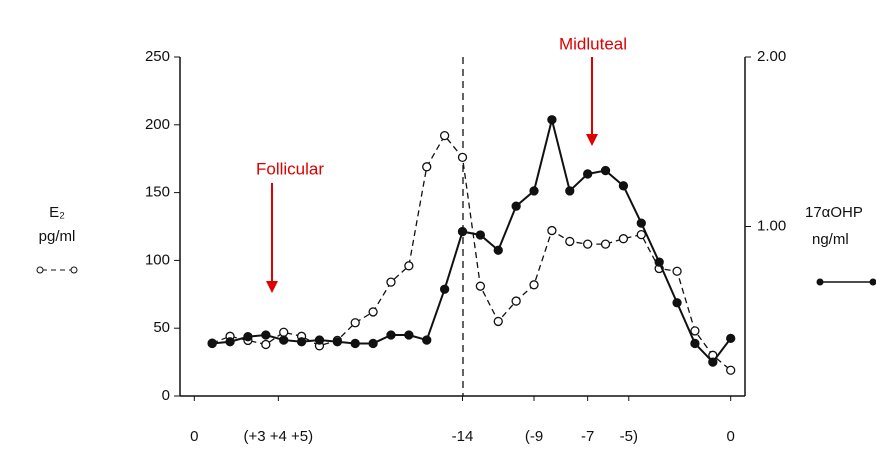  I want to click on y2-label: ng/ml, so click(830, 239).